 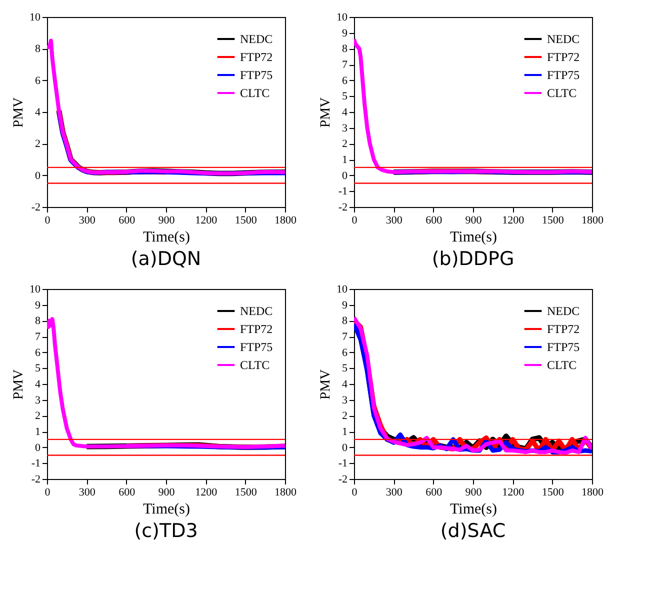 I want to click on text: (d)SAC, so click(x=473, y=531).